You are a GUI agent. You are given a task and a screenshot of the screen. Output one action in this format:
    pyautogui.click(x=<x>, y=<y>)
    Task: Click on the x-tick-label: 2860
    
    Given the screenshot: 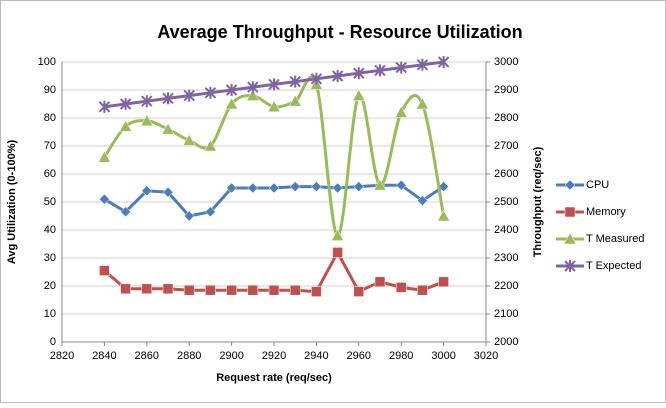 What is the action you would take?
    pyautogui.click(x=147, y=356)
    